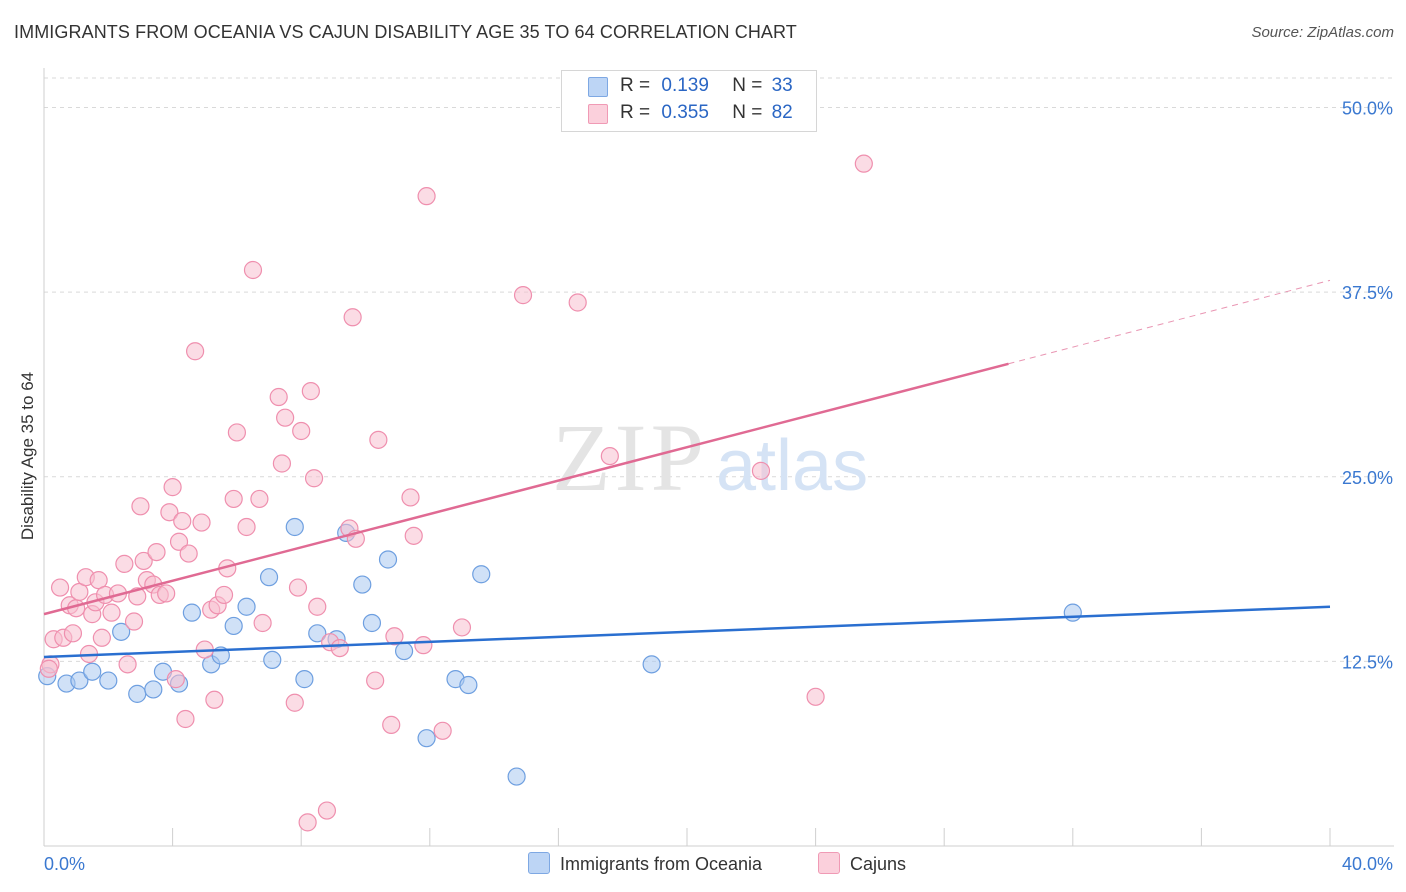 The width and height of the screenshot is (1406, 892). Describe the element at coordinates (64, 864) in the screenshot. I see `x-tick-label-min: 0.0%` at that location.